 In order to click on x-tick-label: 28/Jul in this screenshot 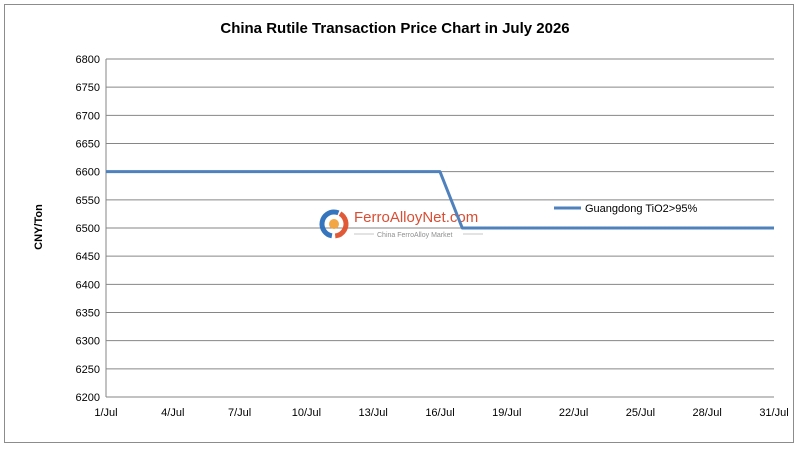, I will do `click(707, 413)`.